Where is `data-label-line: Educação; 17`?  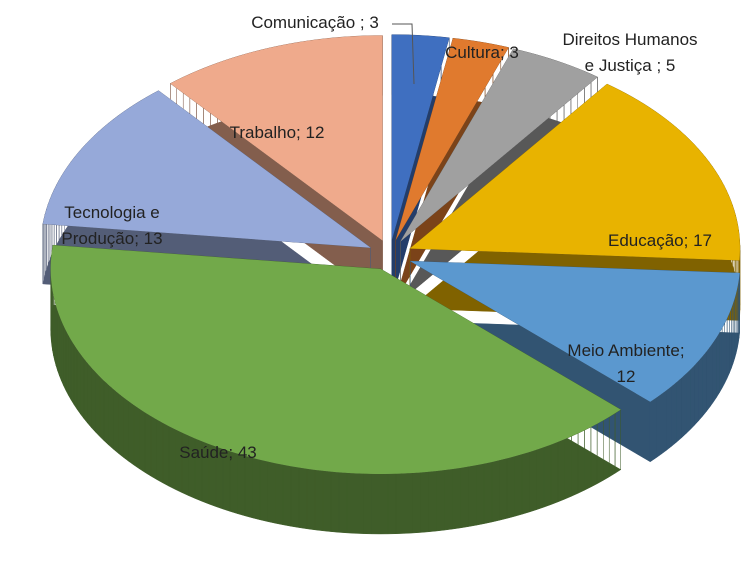 data-label-line: Educação; 17 is located at coordinates (660, 240).